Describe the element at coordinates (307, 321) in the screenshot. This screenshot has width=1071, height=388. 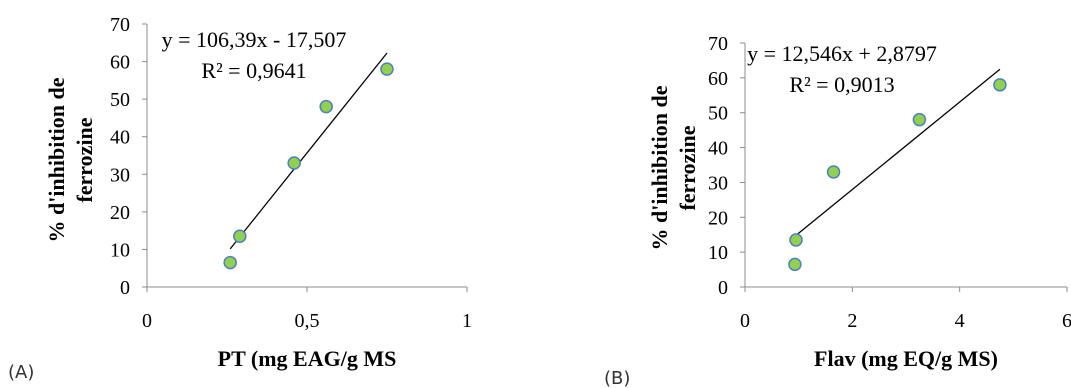
I see `x-tick-label: 0,5` at that location.